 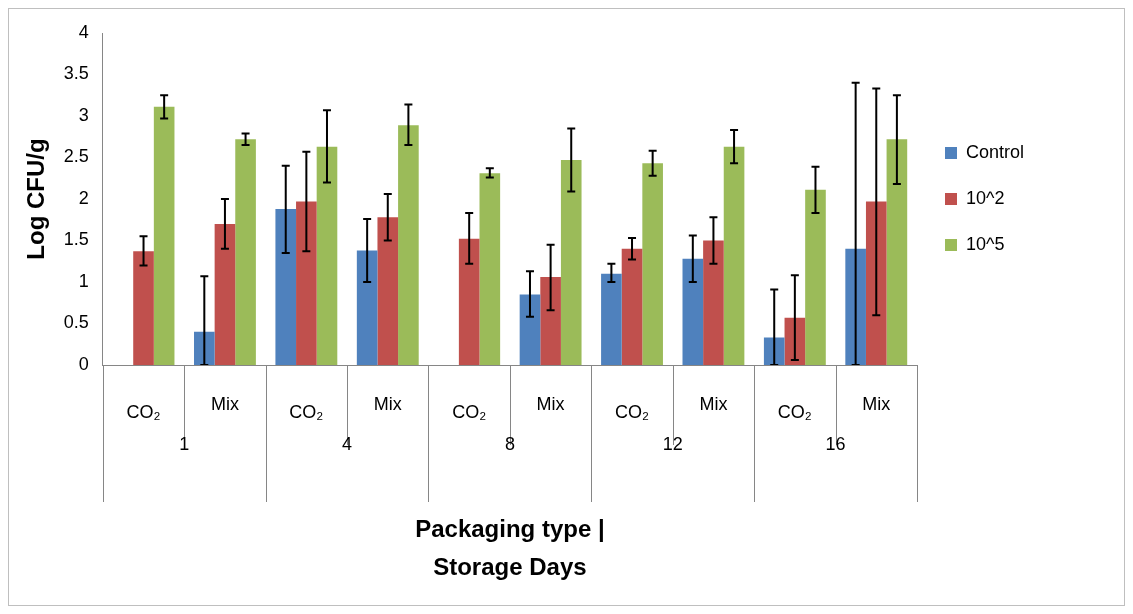 I want to click on y-tick-label: 0.5, so click(x=76, y=322).